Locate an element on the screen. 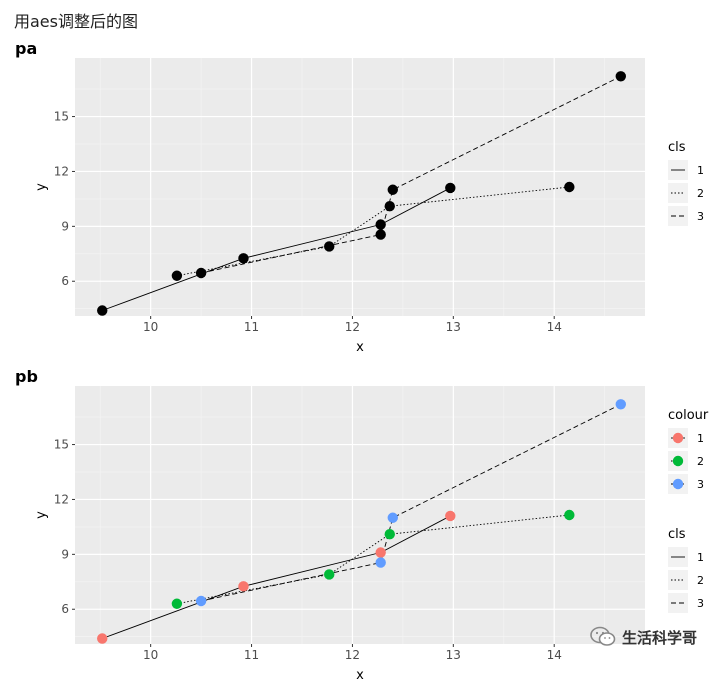  watermark: 生活科学哥 is located at coordinates (655, 637).